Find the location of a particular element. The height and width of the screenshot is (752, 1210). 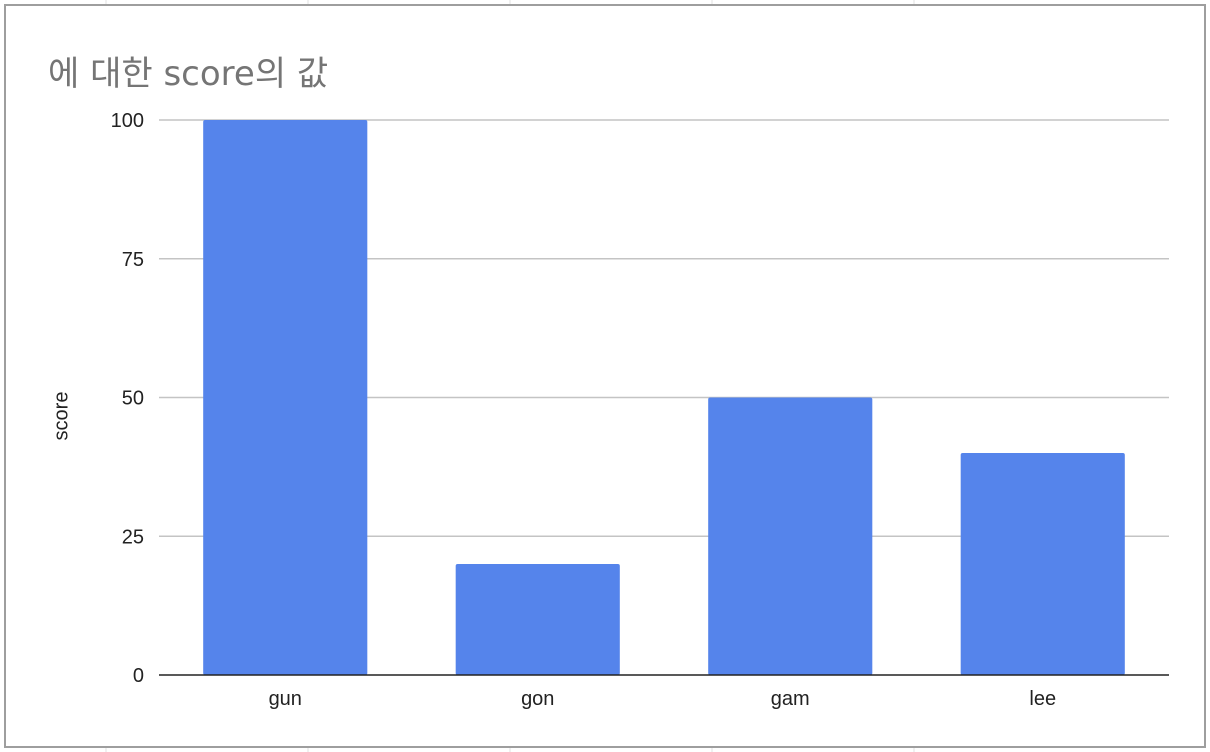

bar-gun is located at coordinates (285, 397).